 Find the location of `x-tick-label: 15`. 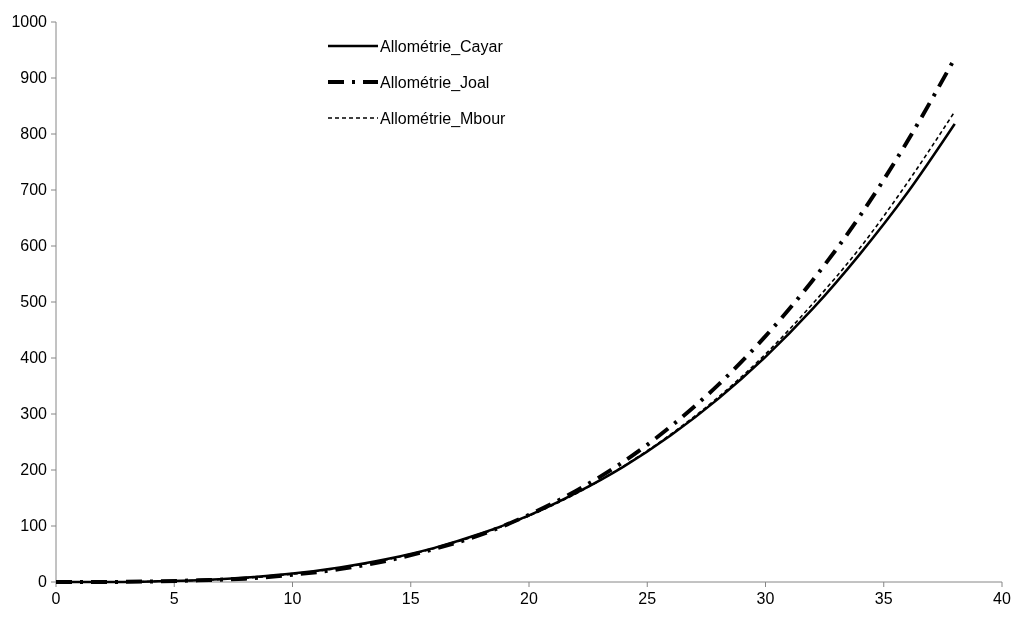

x-tick-label: 15 is located at coordinates (410, 598).